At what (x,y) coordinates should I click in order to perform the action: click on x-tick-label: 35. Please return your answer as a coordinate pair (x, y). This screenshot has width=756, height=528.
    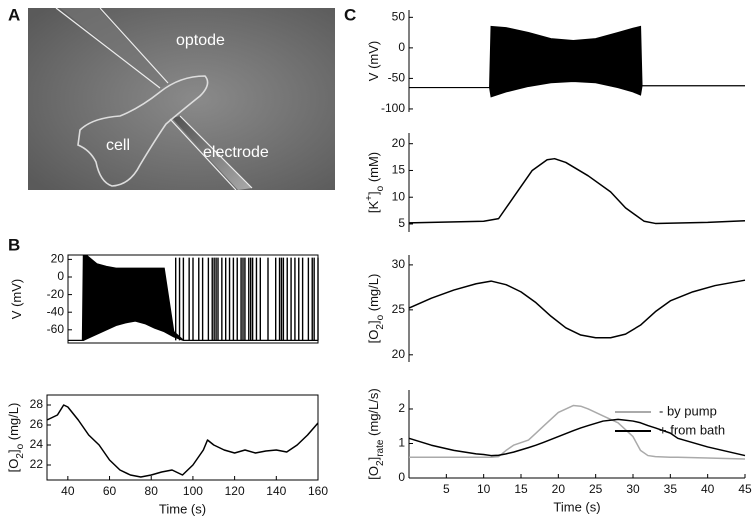
    Looking at the image, I should click on (671, 489).